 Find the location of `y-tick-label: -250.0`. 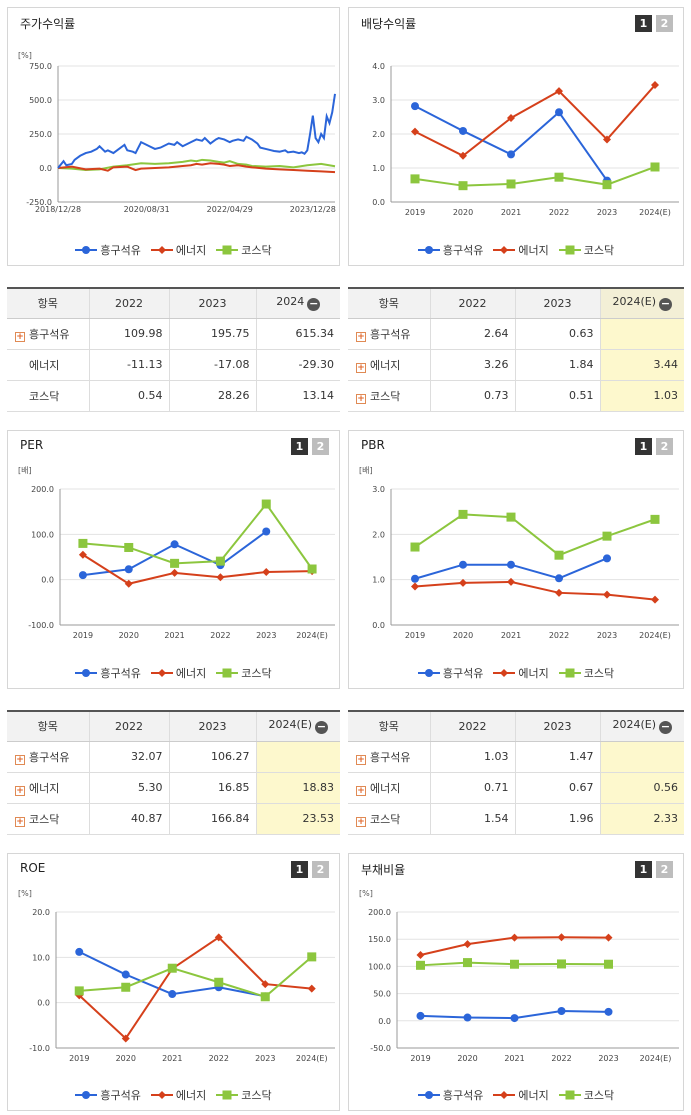

y-tick-label: -250.0 is located at coordinates (39, 202).